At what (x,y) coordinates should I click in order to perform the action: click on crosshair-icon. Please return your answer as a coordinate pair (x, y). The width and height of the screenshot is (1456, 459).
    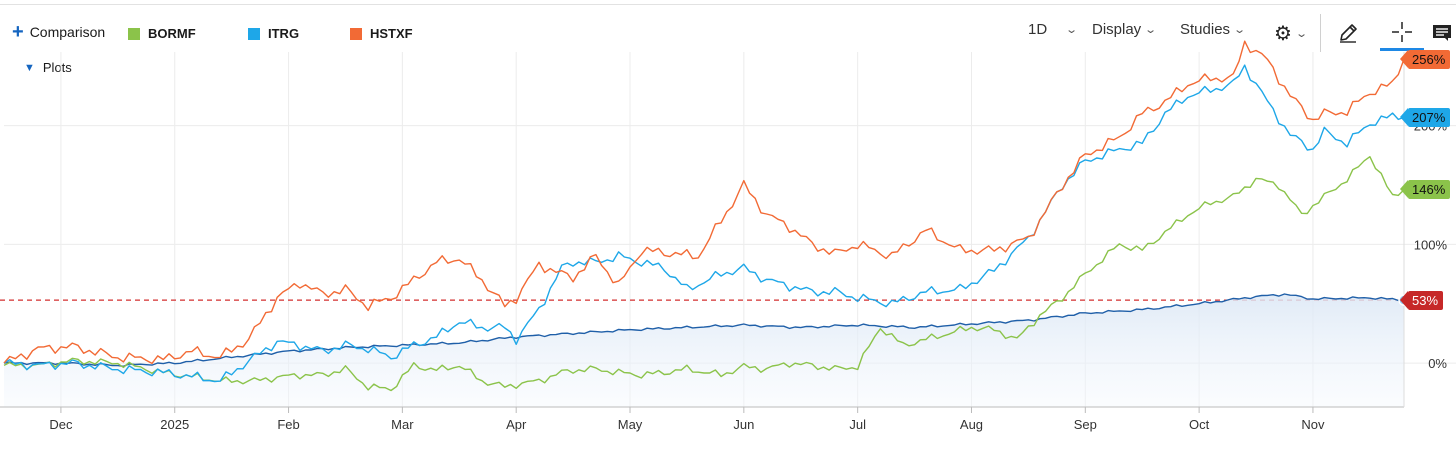
    Looking at the image, I should click on (1402, 32).